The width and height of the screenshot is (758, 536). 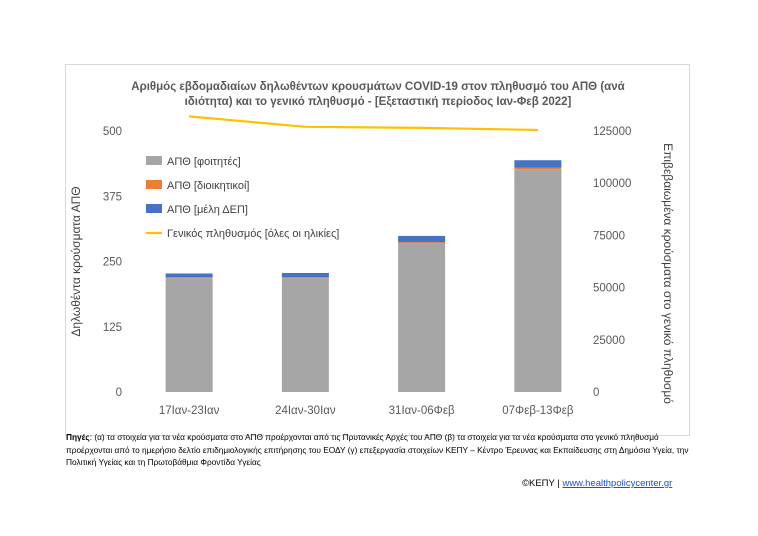 What do you see at coordinates (305, 411) in the screenshot?
I see `x-tick-label: 24Ιαν-30Ιαν` at bounding box center [305, 411].